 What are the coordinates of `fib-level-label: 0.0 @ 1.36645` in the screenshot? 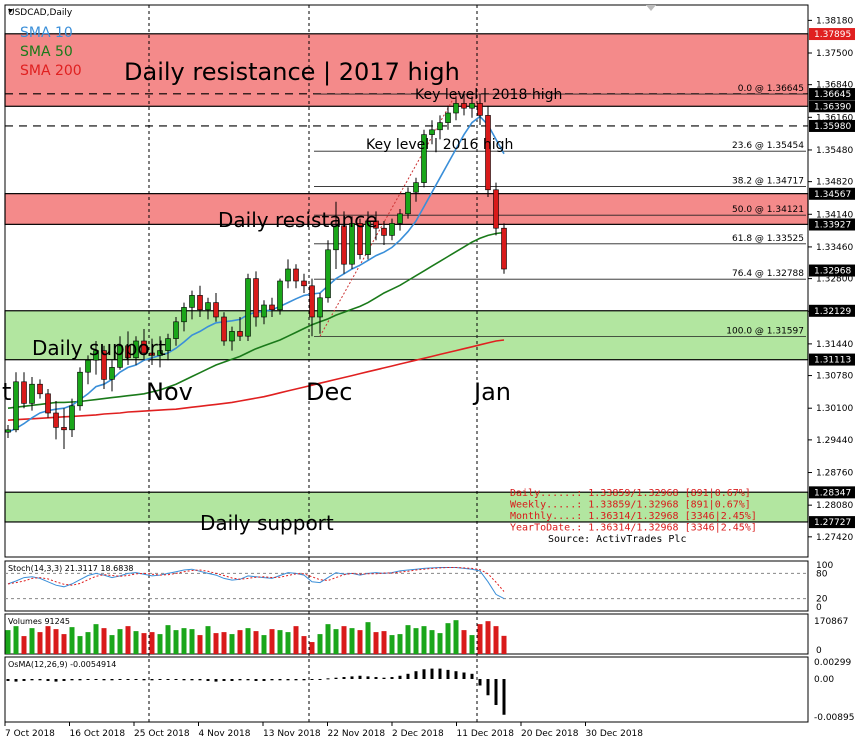 It's located at (771, 89).